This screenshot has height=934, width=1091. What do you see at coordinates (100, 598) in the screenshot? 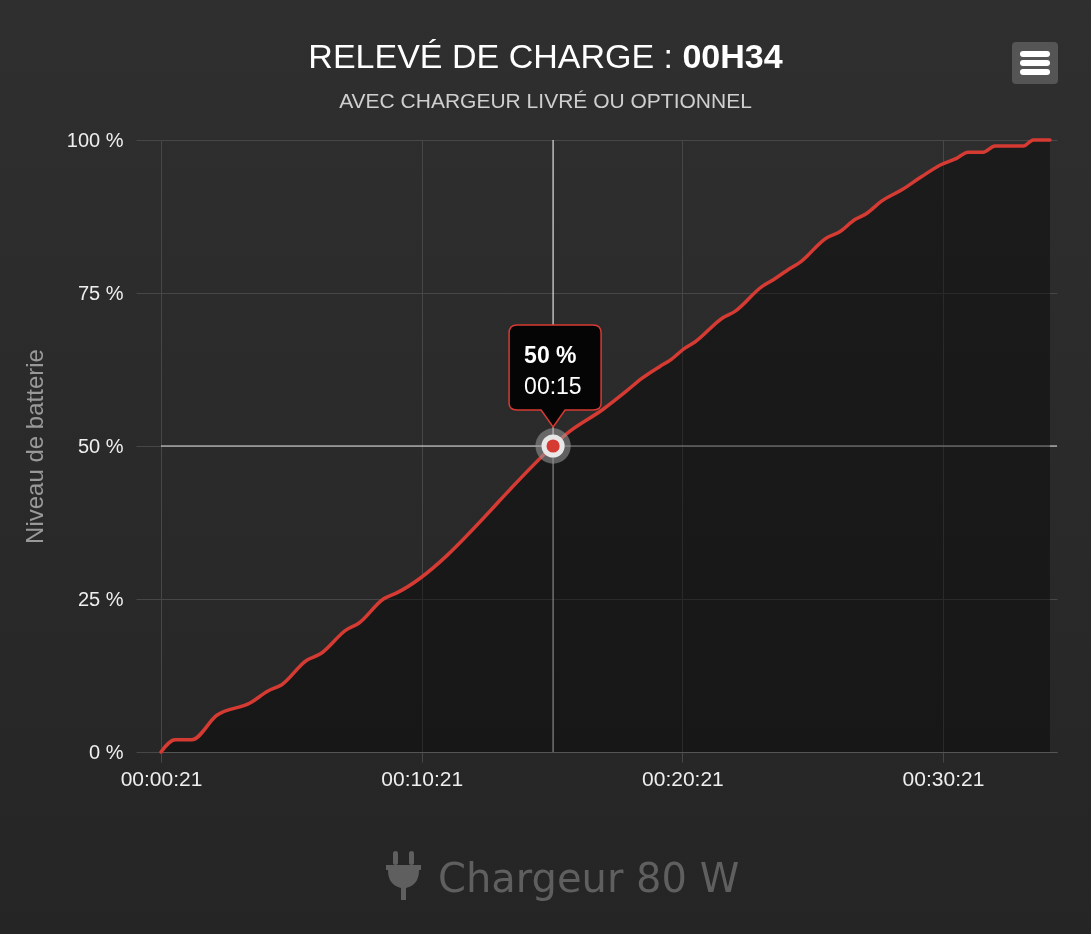
I see `y-tick-label: 25 %` at bounding box center [100, 598].